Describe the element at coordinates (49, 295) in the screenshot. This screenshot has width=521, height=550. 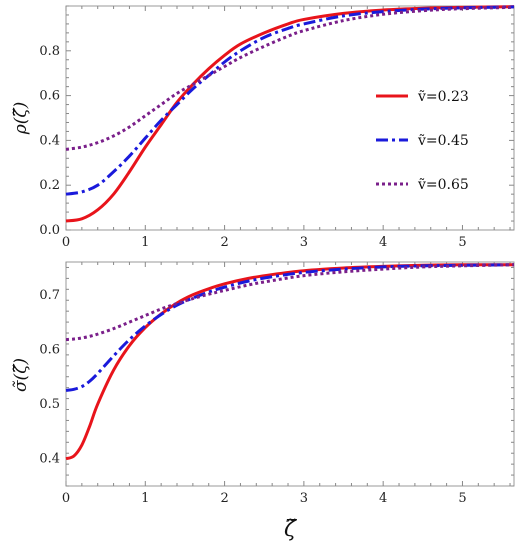
I see `y-tick-label: 0.7` at that location.